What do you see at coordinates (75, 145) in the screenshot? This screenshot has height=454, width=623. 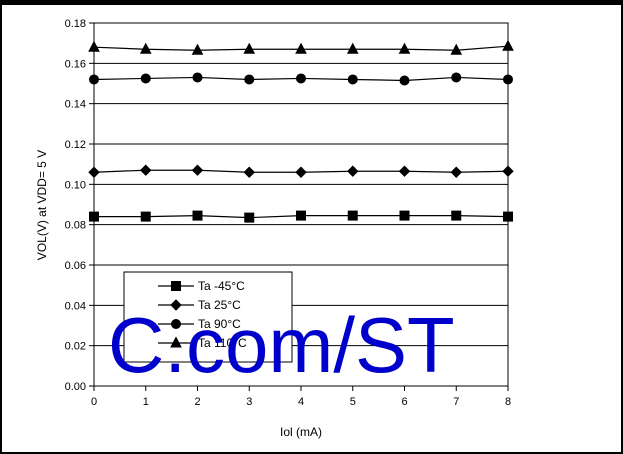 I see `y-tick-label: 0.12` at bounding box center [75, 145].